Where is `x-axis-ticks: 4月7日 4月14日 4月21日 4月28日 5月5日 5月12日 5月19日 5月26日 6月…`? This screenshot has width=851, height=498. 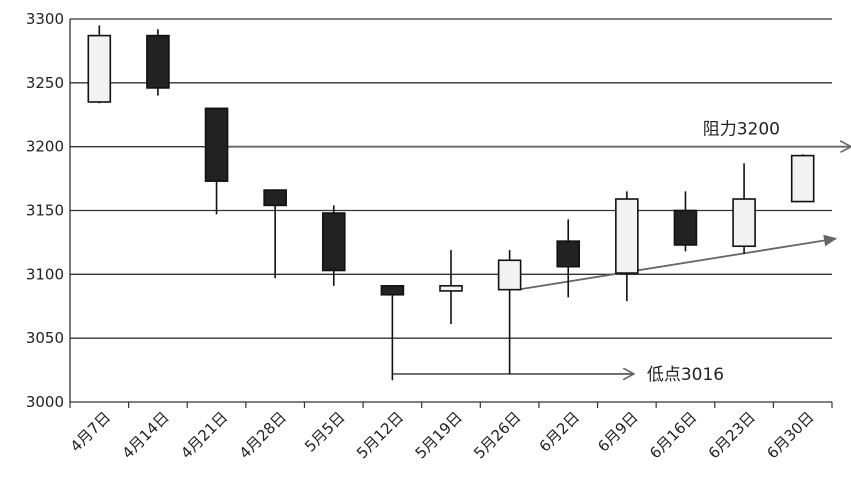 x-axis-ticks: 4月7日 4月14日 4月21日 4月28日 5月5日 5月12日 5月19日 5月26日 6月… is located at coordinates (442, 435).